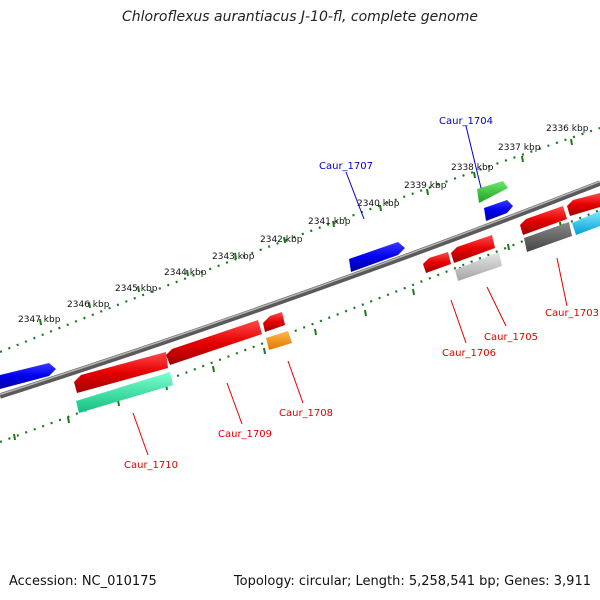 This screenshot has width=600, height=600. I want to click on tick-label: 2337 kbp, so click(519, 148).